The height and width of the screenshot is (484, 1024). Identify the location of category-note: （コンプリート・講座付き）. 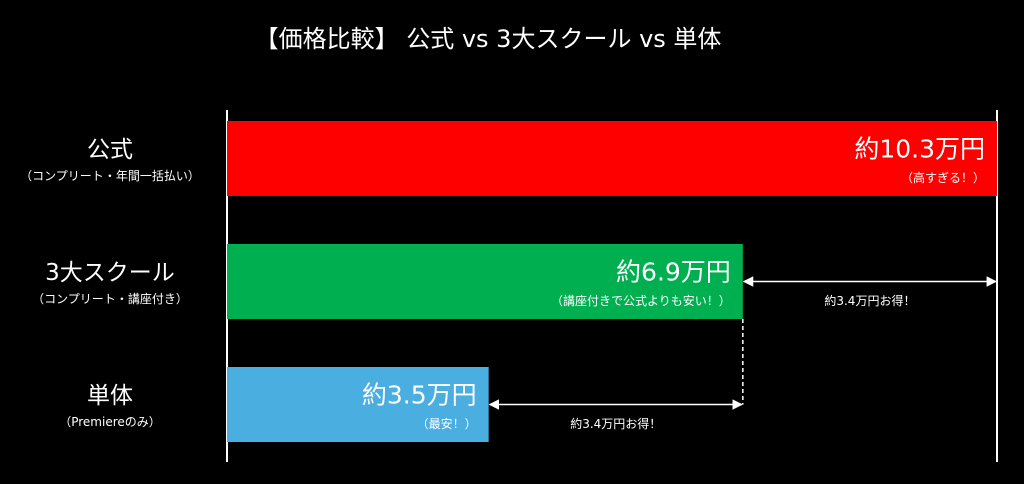
(110, 298).